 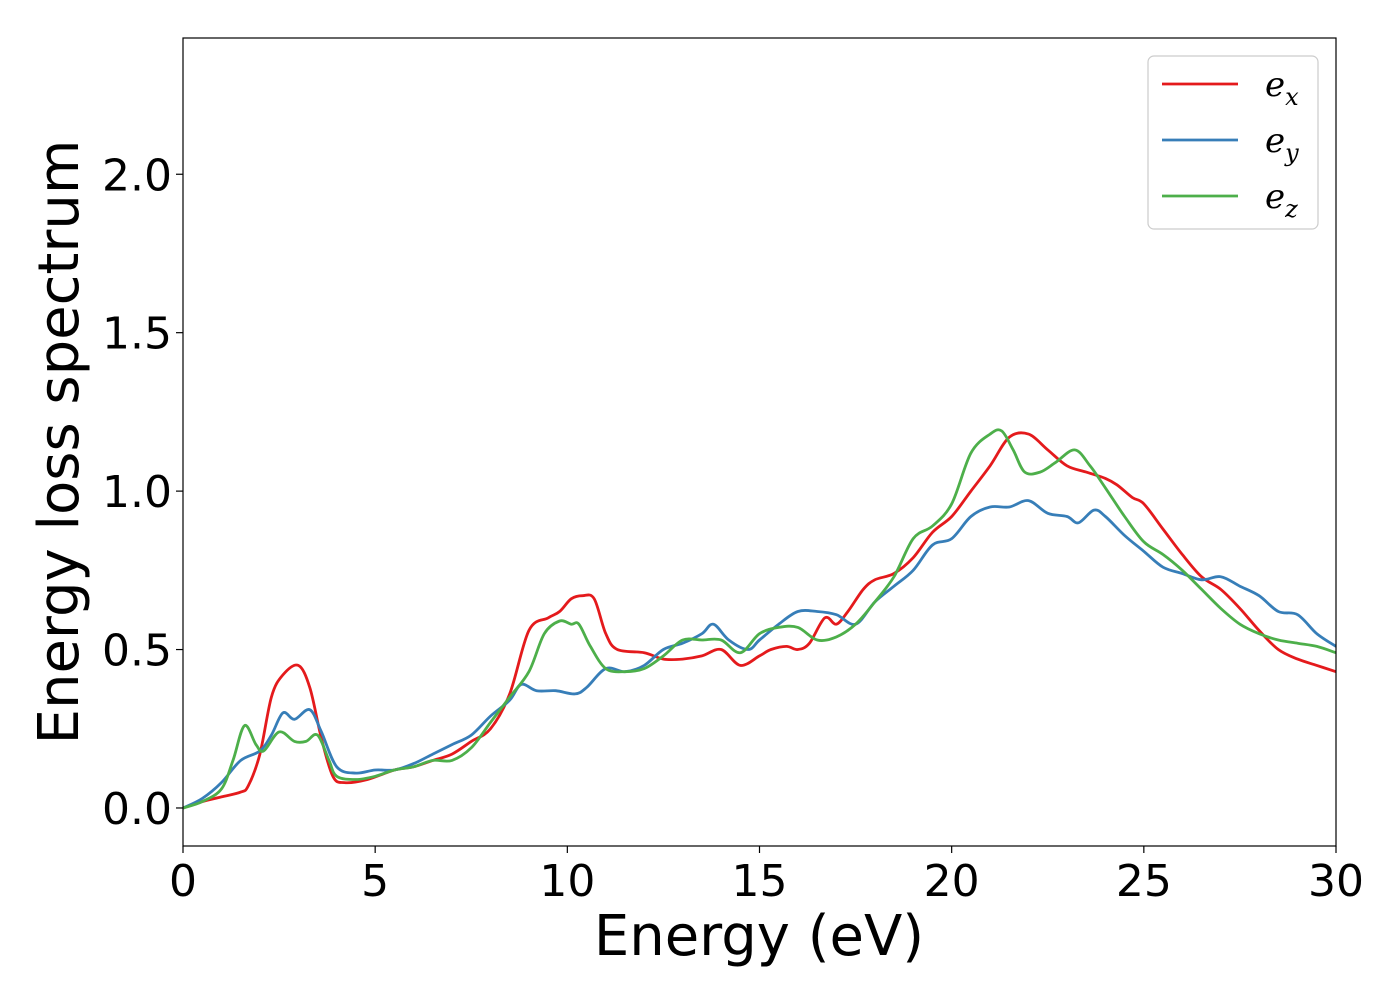 What do you see at coordinates (375, 881) in the screenshot?
I see `x-tick-label: 5` at bounding box center [375, 881].